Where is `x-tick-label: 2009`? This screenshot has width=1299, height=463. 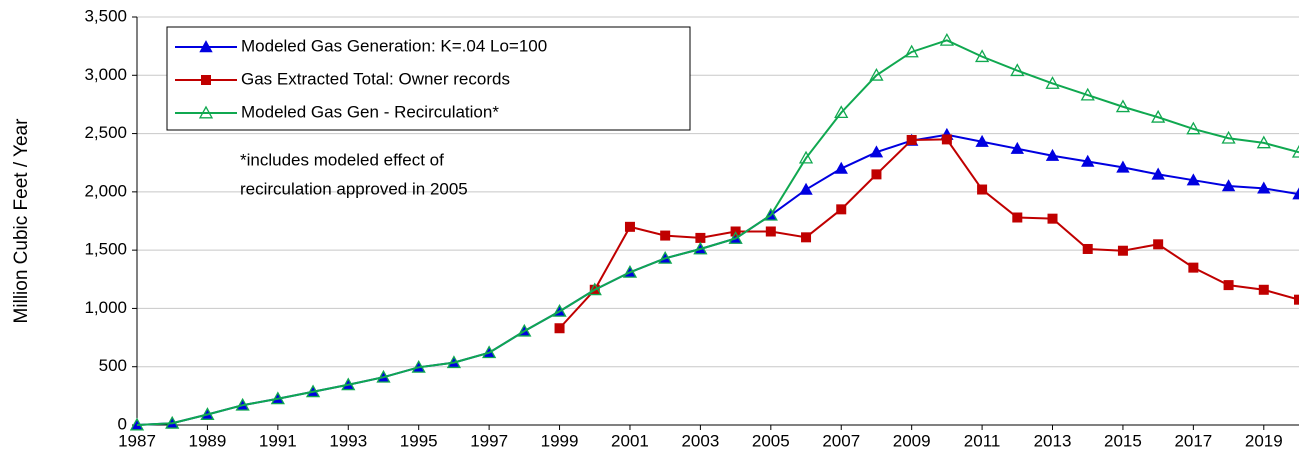 x-tick-label: 2009 is located at coordinates (912, 440).